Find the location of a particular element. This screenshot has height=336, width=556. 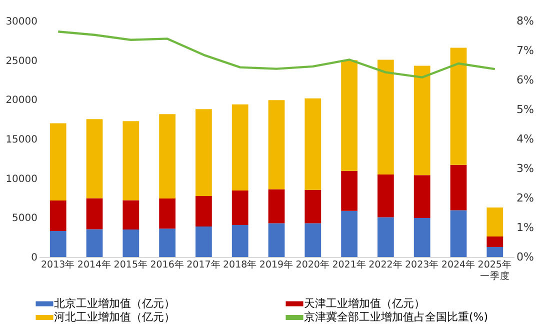

x-tick-label: 2024年 is located at coordinates (458, 264).